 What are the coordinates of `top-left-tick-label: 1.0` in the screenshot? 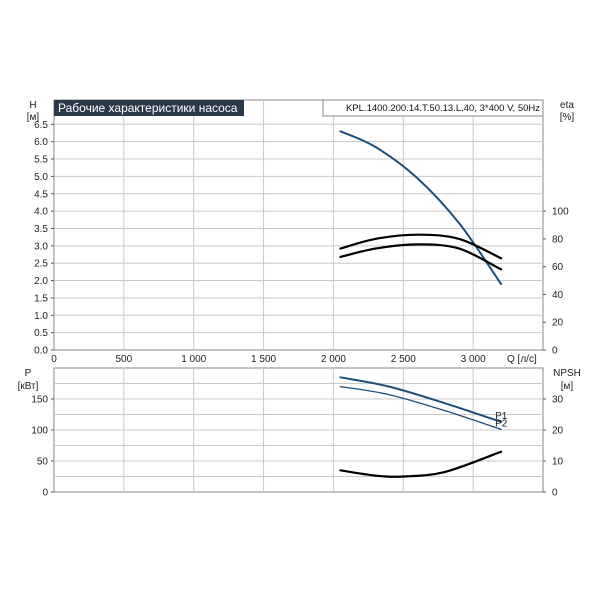 It's located at (41, 316).